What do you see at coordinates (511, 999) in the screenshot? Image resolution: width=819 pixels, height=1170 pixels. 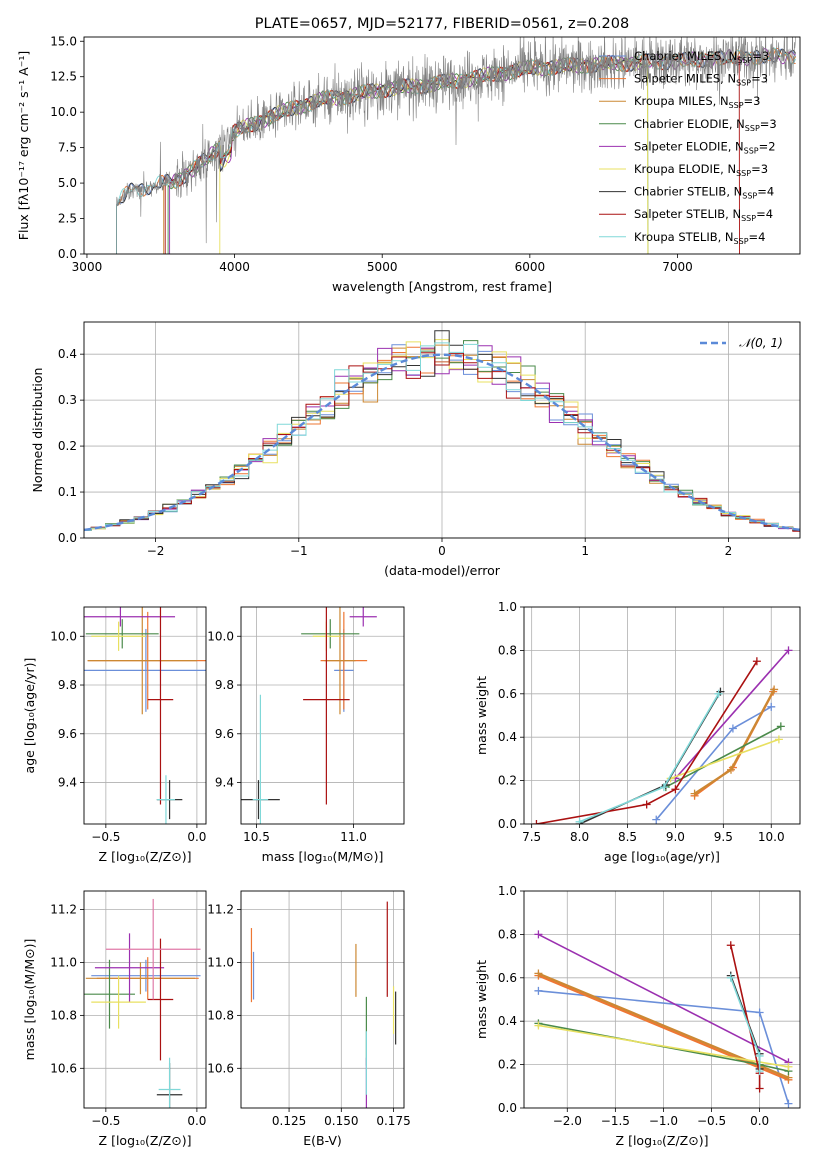 I see `y-ticks-weight_vs_Z: 0.0 0.2 0.4 0.6 0.8 1.0` at bounding box center [511, 999].